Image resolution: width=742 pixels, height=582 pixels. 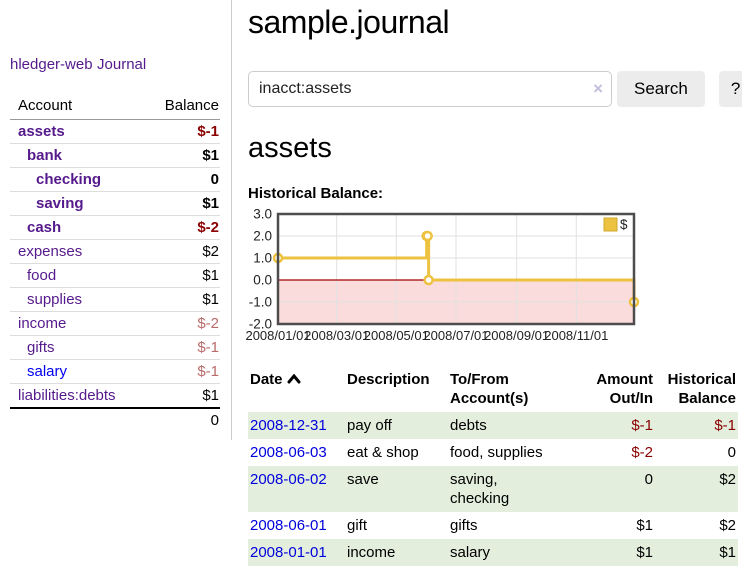 I want to click on clear-search-icon: ×, so click(x=598, y=88).